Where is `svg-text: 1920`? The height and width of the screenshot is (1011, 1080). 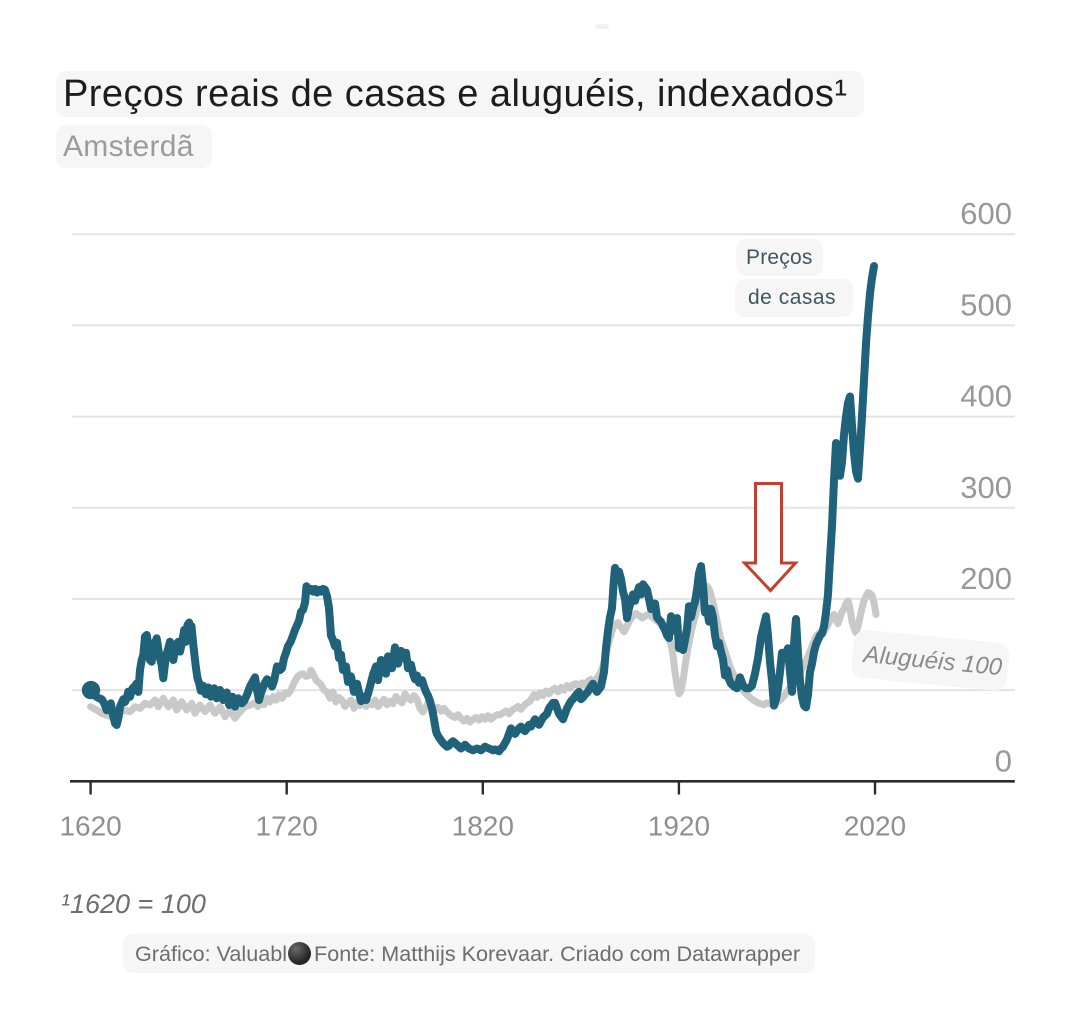 svg-text: 1920 is located at coordinates (679, 825).